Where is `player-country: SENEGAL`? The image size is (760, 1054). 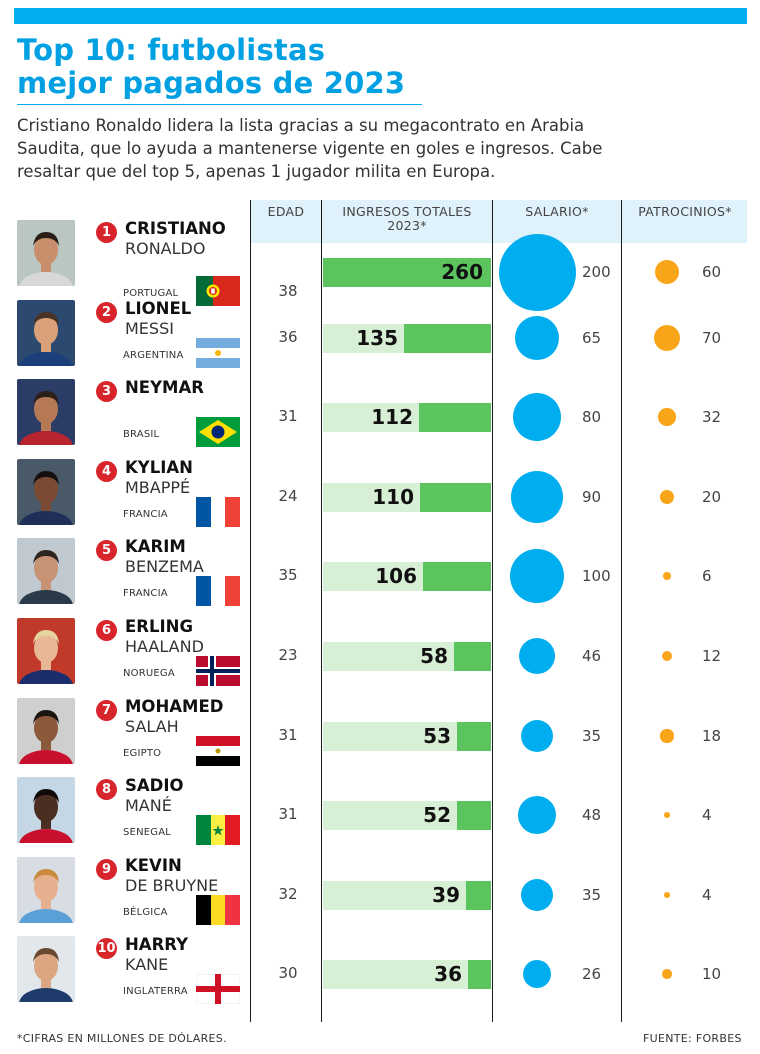 player-country: SENEGAL is located at coordinates (147, 832).